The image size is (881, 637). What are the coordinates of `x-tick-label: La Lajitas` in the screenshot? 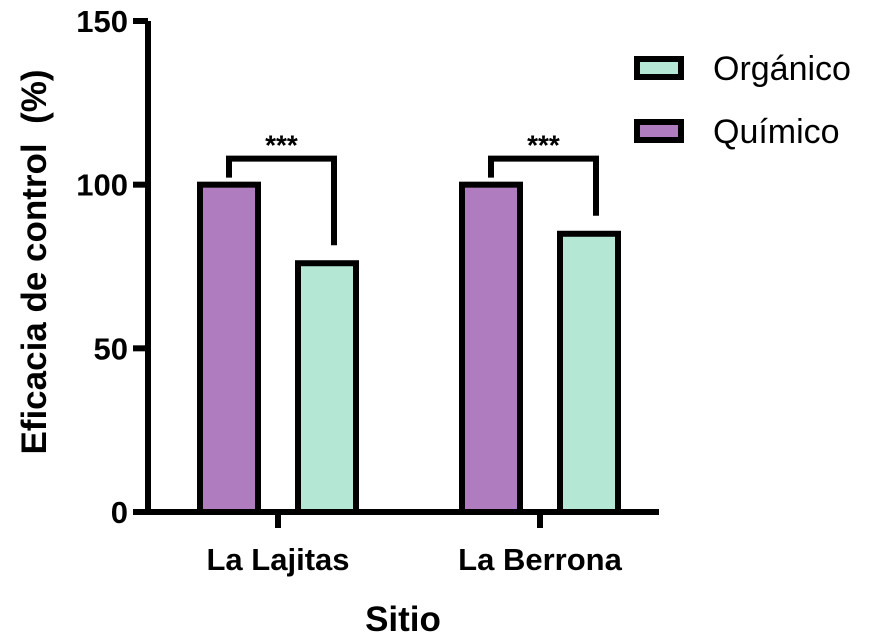 It's located at (278, 559).